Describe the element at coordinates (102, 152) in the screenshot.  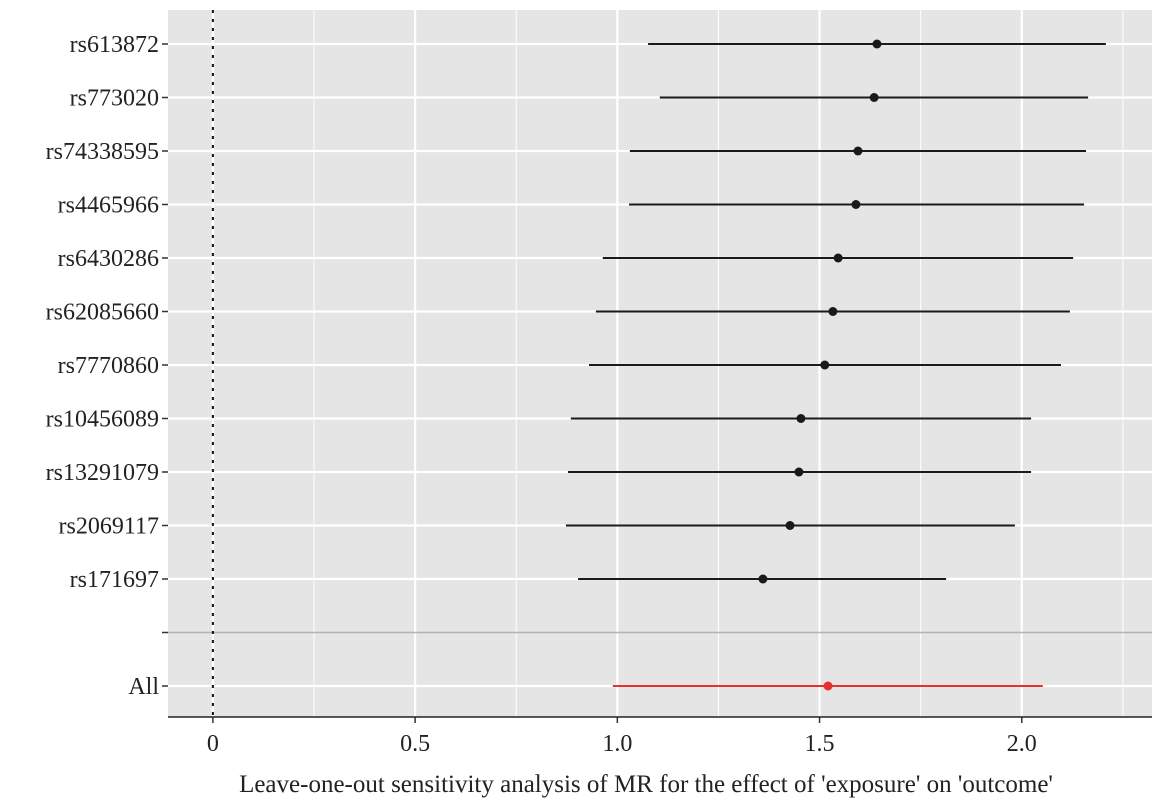
I see `y-tick-label: rs74338595` at that location.